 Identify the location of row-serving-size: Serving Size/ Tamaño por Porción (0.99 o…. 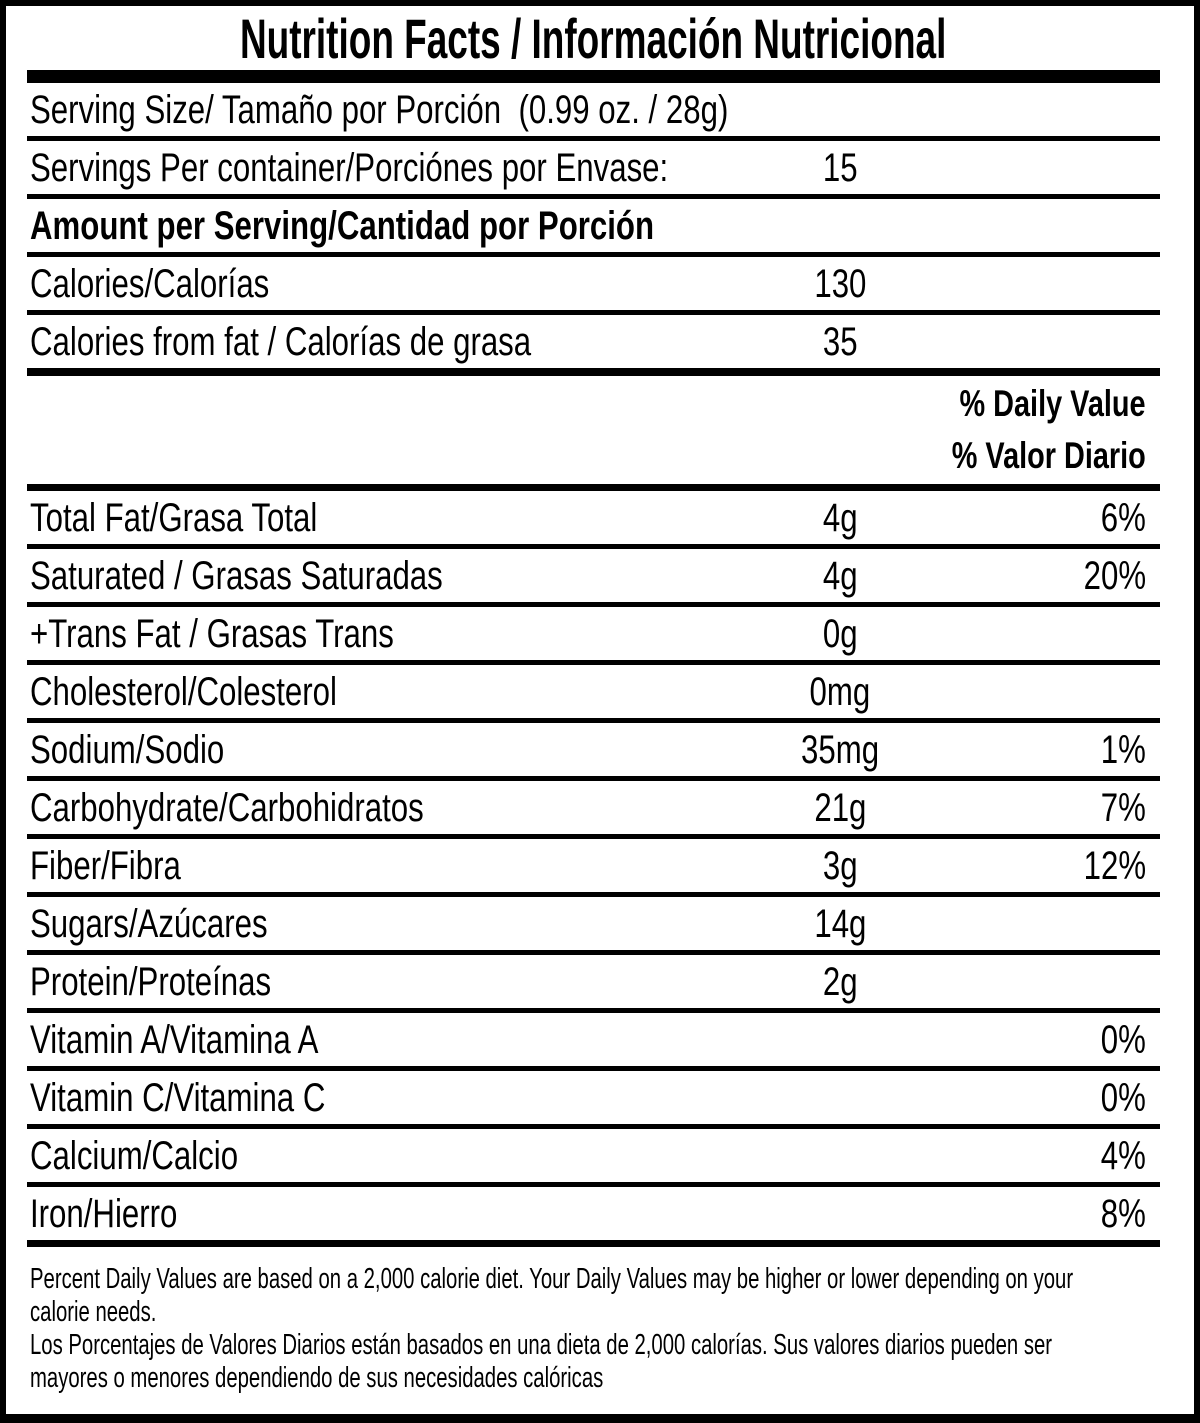
(593, 112).